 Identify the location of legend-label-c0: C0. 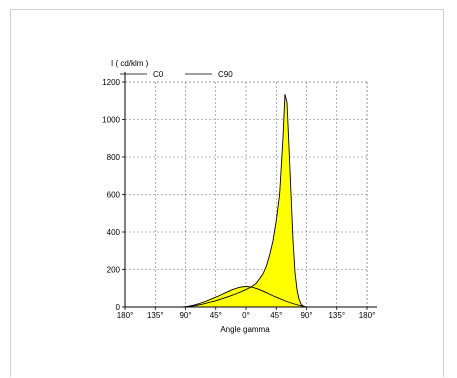
(158, 74).